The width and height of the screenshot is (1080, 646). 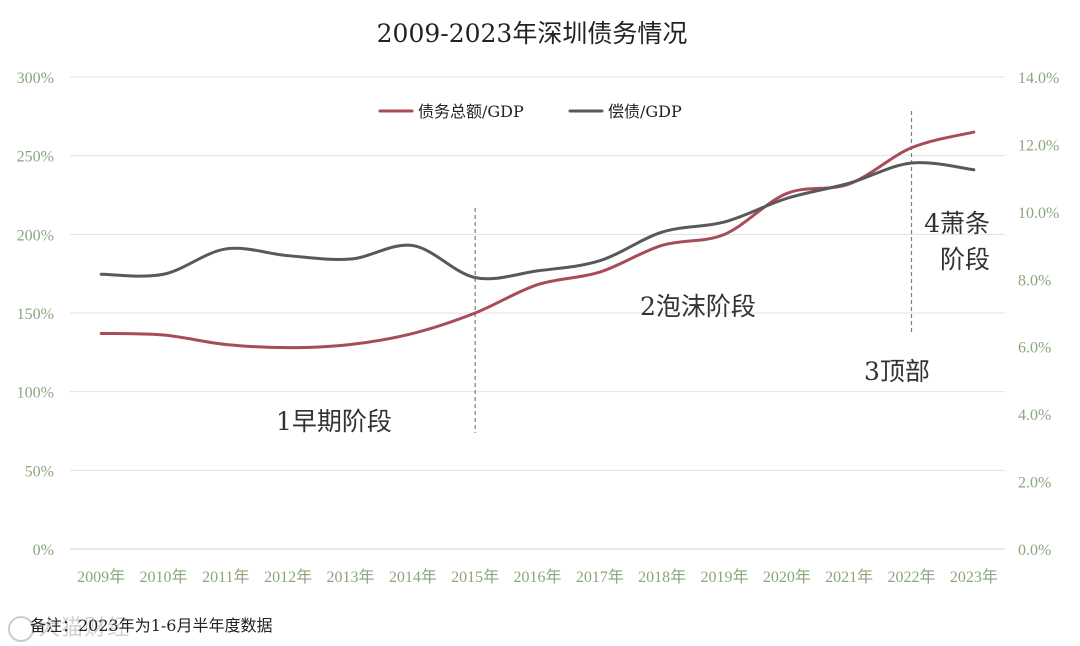 I want to click on x-tick-label: 2009年, so click(x=101, y=577).